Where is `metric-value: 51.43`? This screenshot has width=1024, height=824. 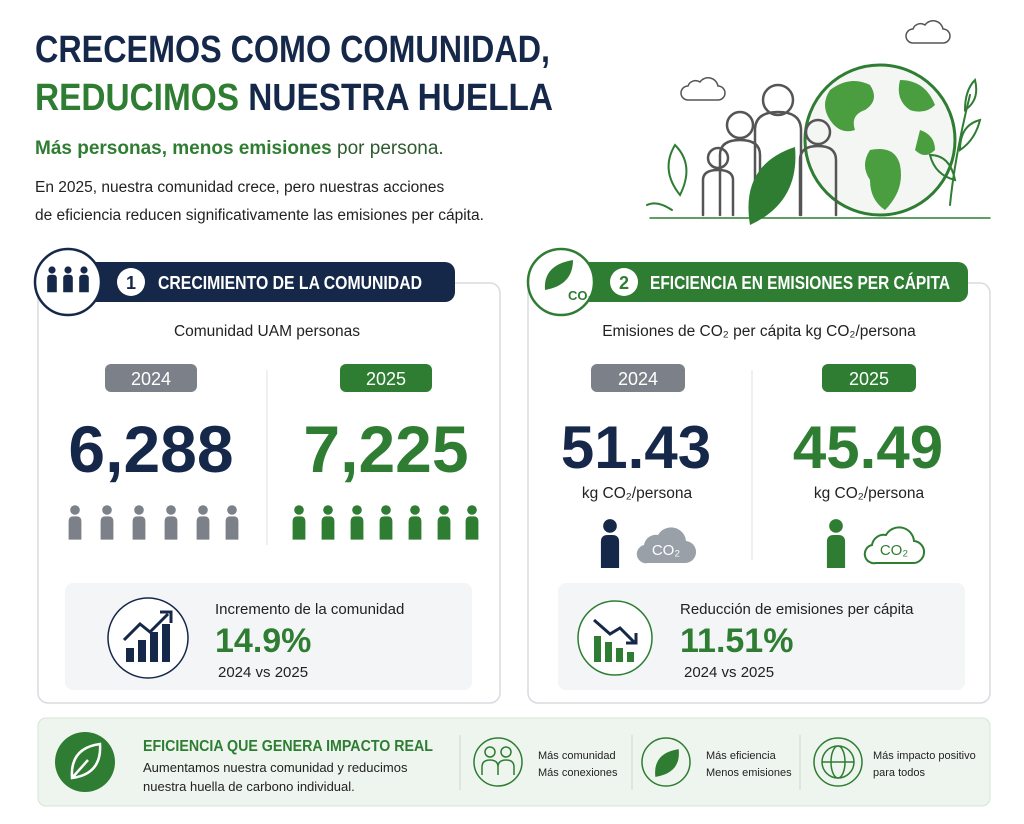
metric-value: 51.43 is located at coordinates (636, 447).